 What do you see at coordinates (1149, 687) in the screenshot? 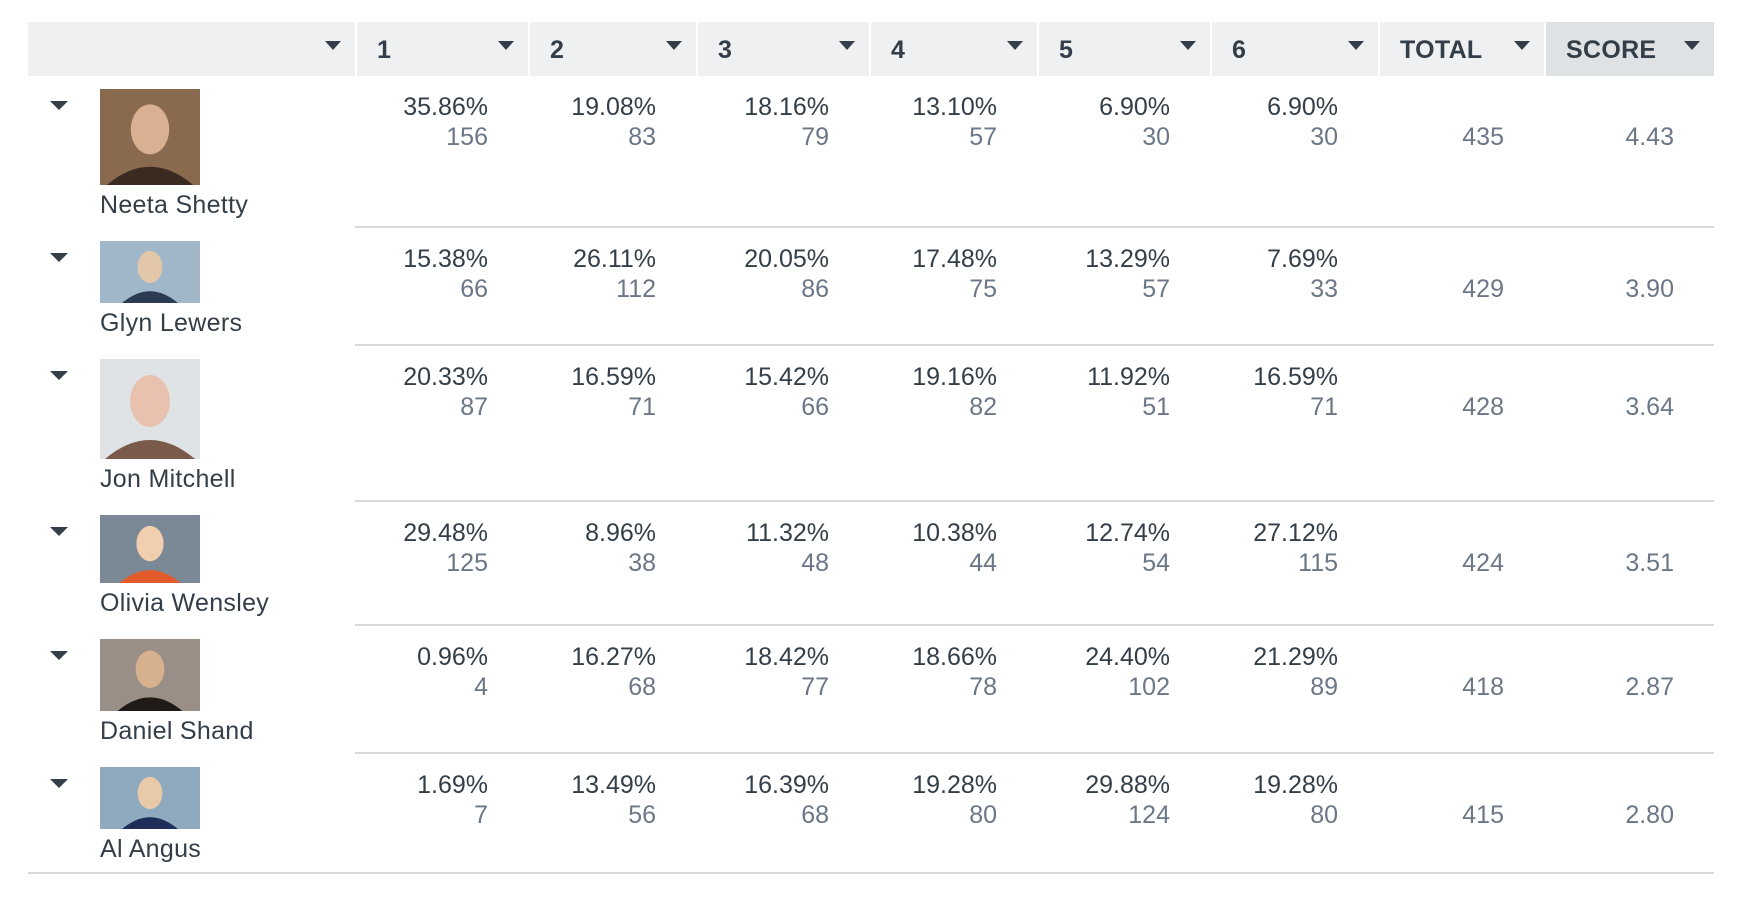
I see `count-value: 102` at bounding box center [1149, 687].